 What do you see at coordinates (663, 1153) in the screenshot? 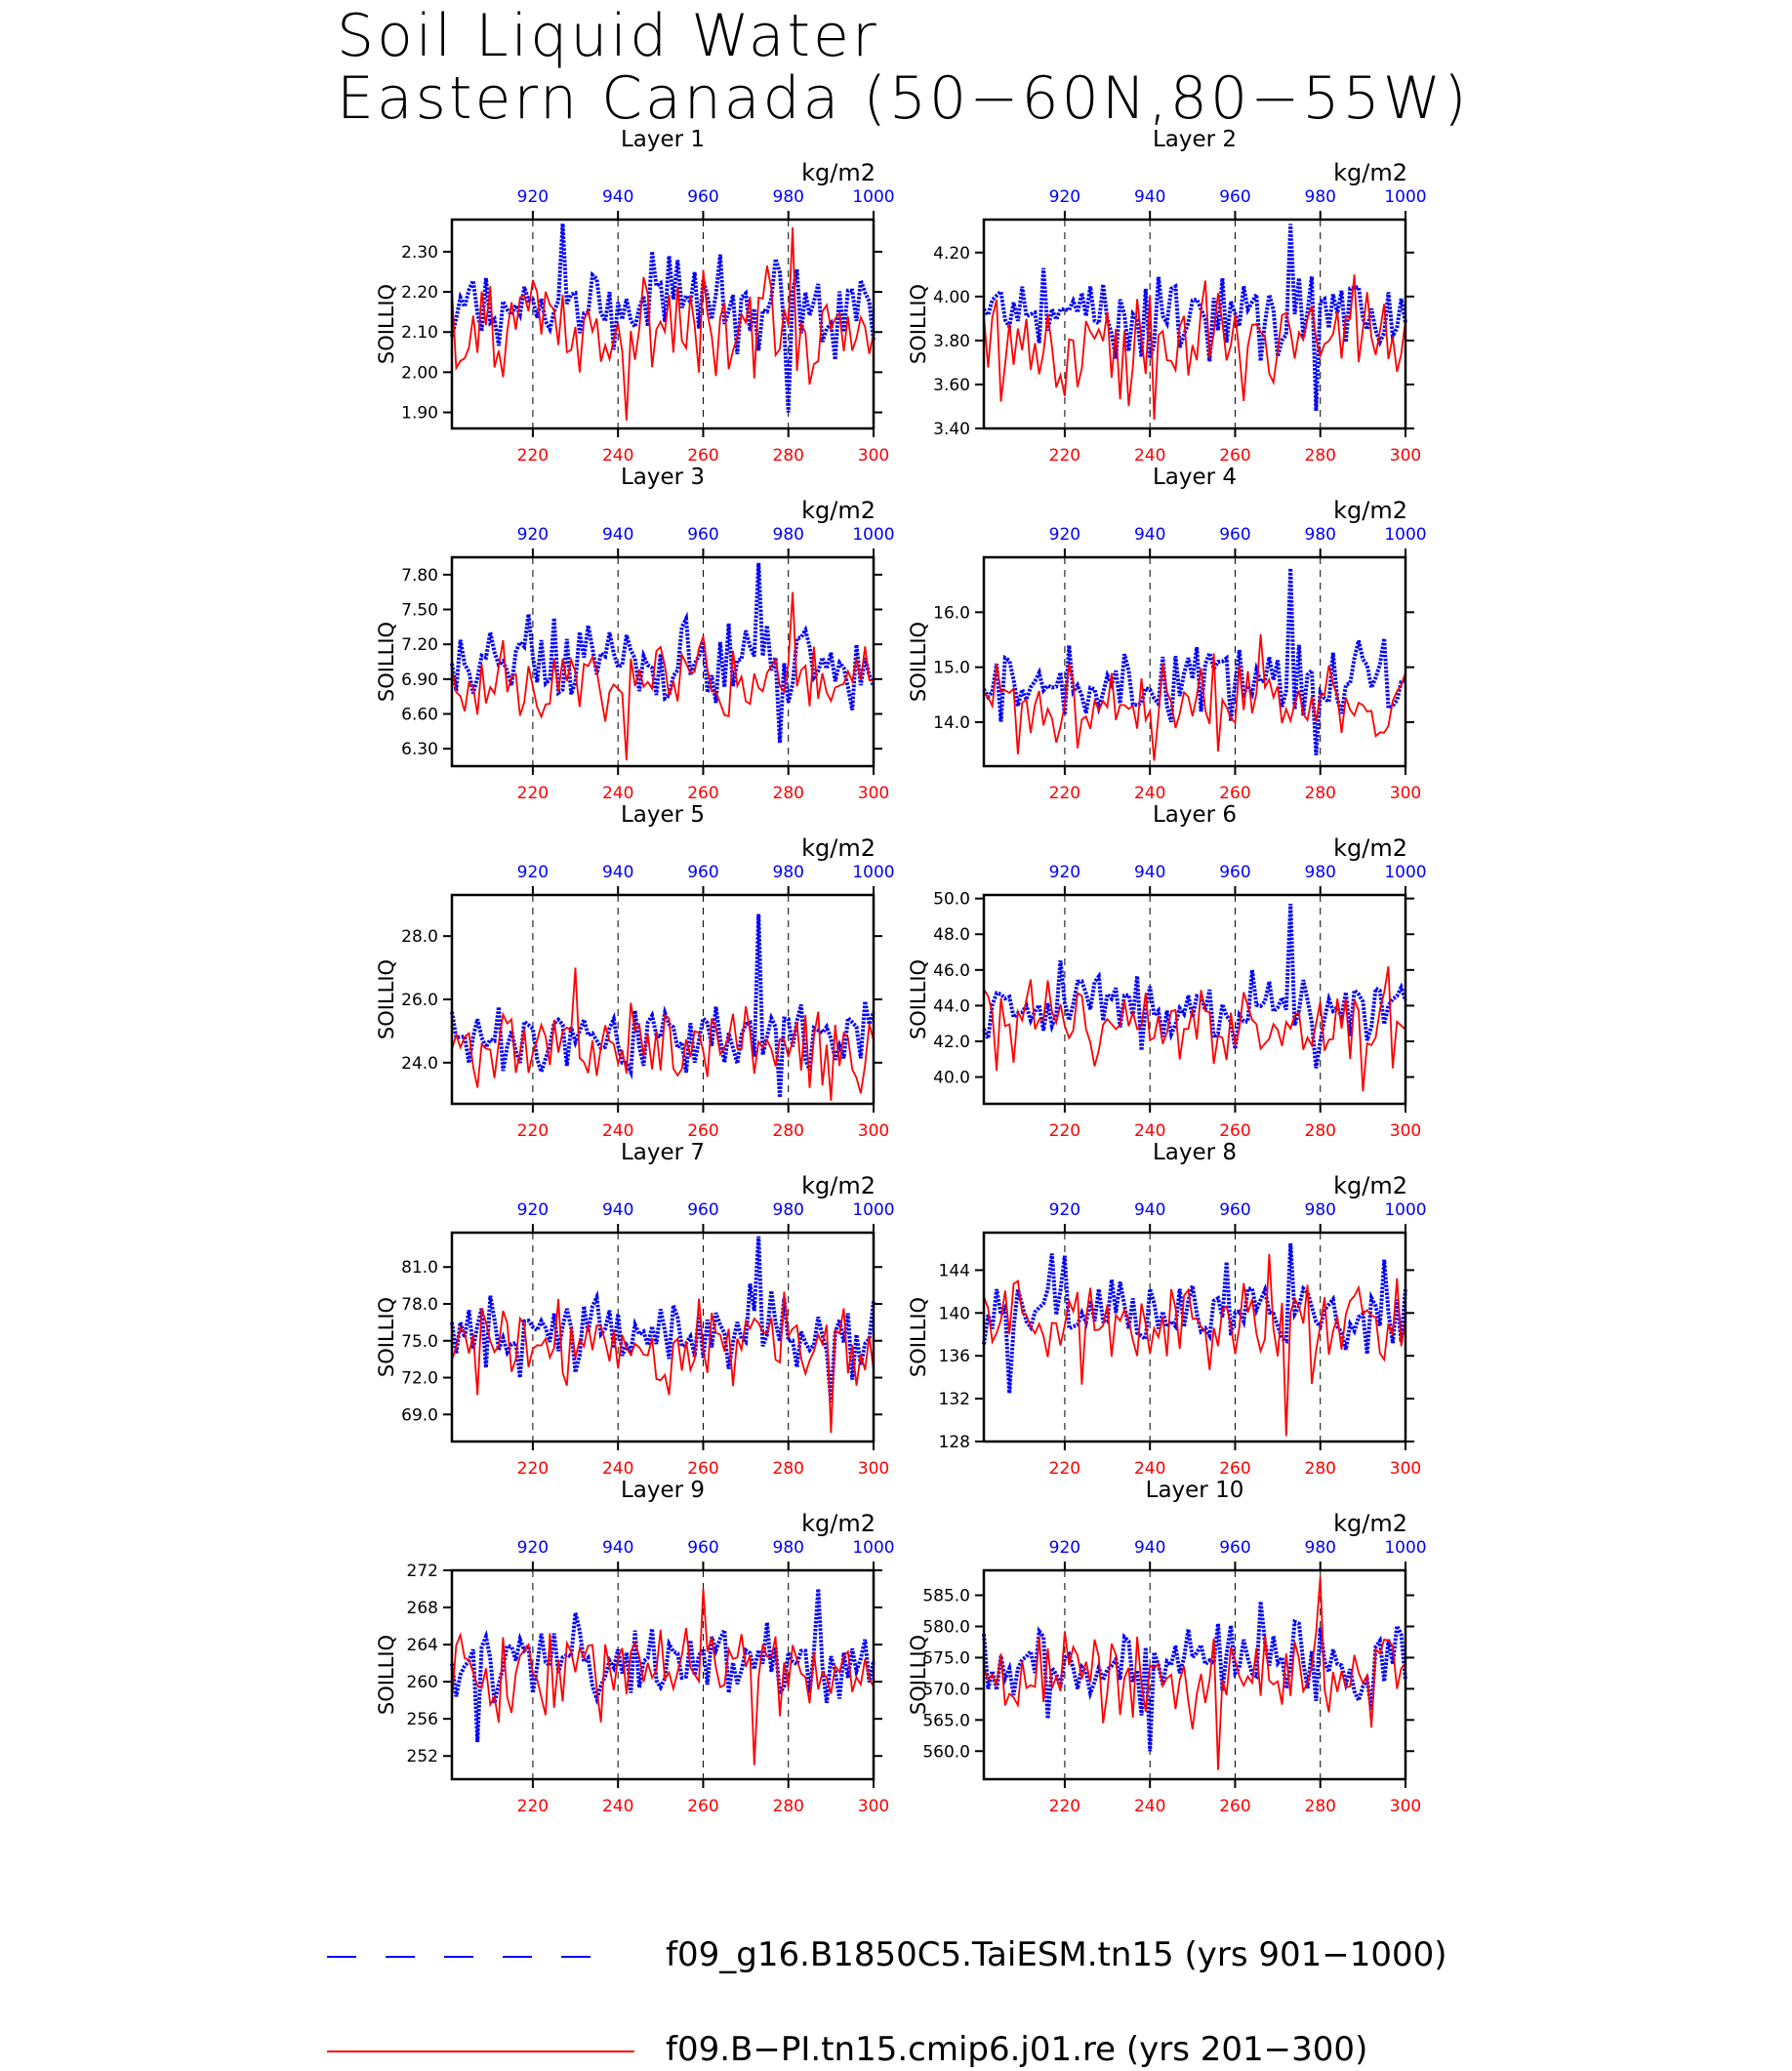
I see `panel-title: Layer 7` at bounding box center [663, 1153].